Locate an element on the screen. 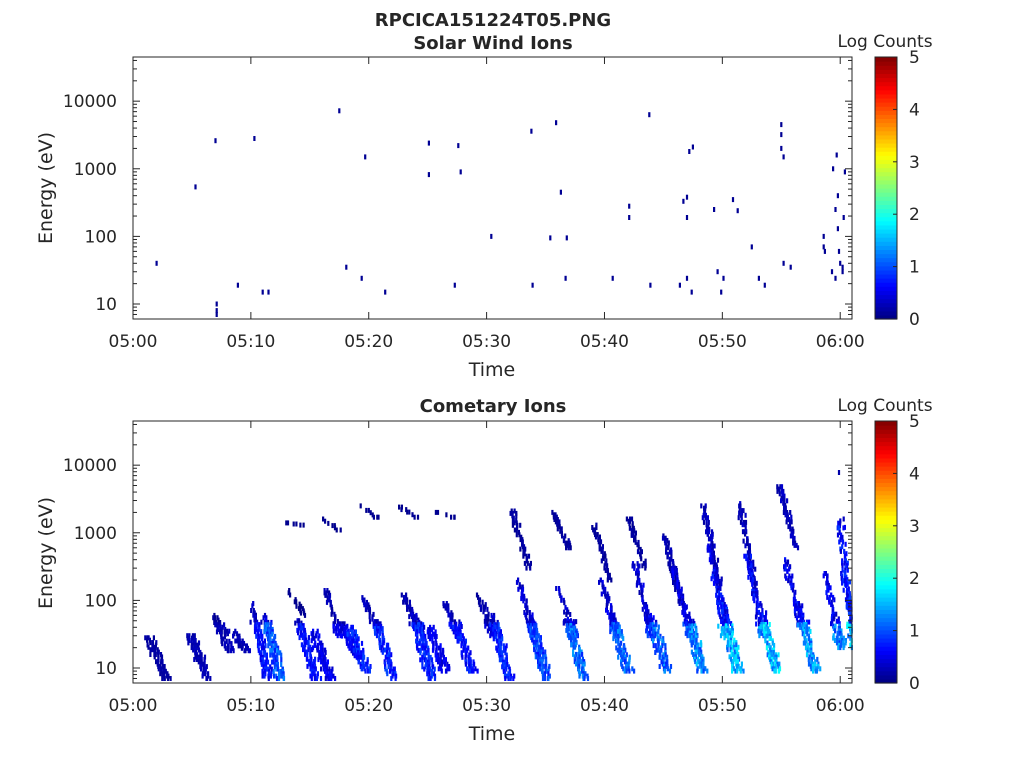  colorbar-frame is located at coordinates (886, 552).